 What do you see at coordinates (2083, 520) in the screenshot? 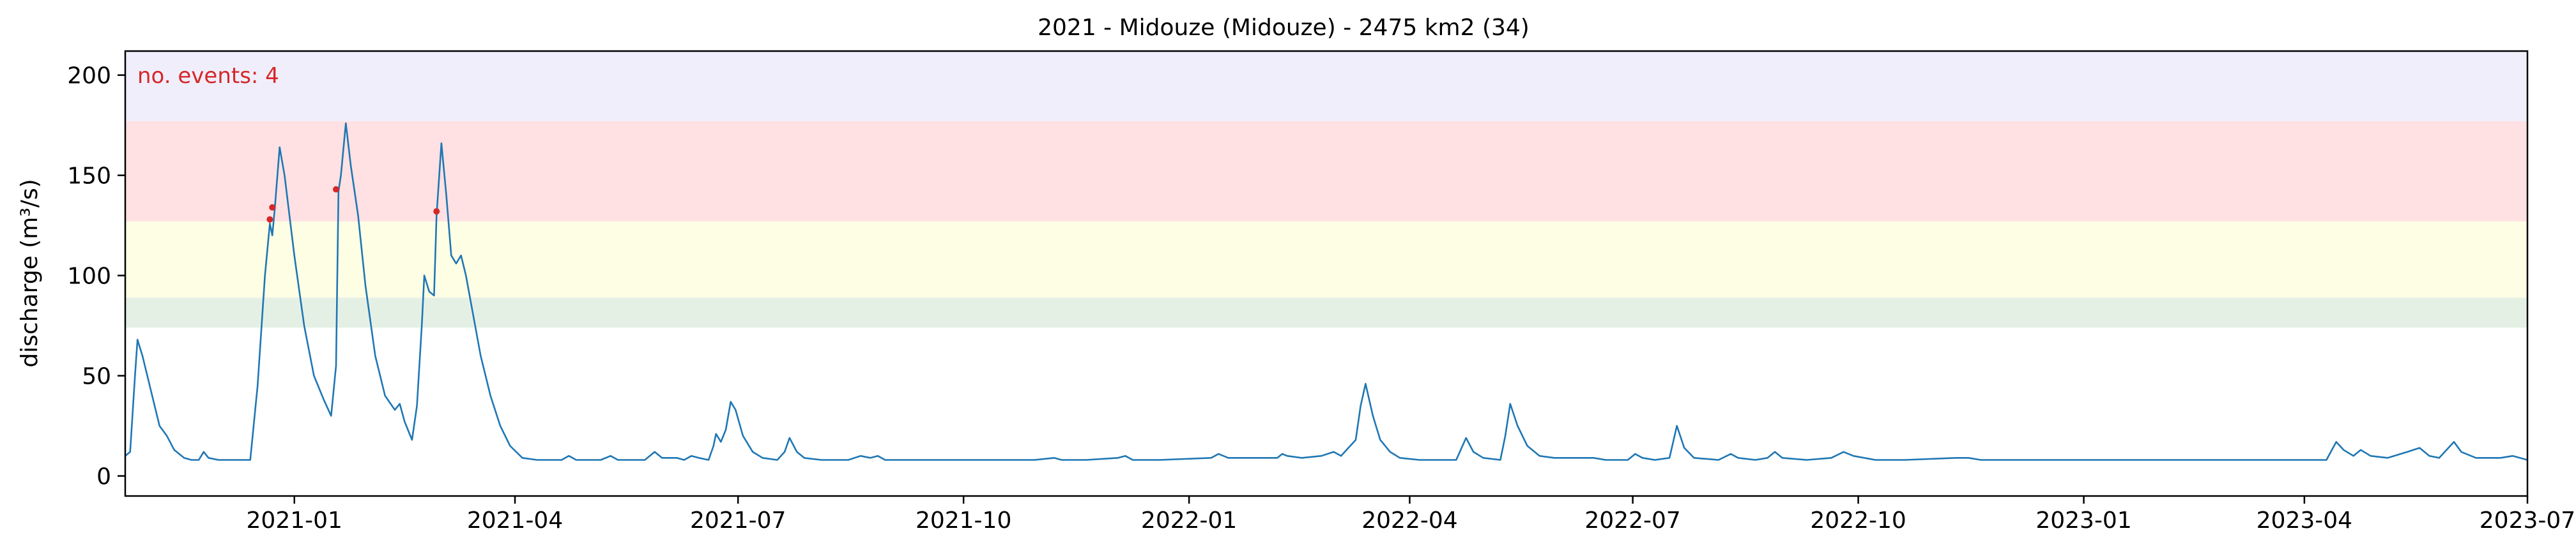
I see `x-tick-label: 2023-01` at bounding box center [2083, 520].